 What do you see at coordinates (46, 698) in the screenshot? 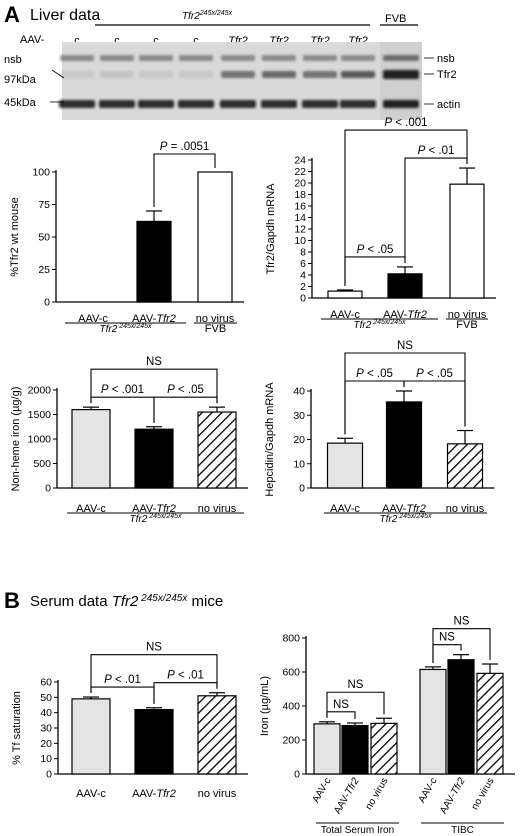
I see `y-tick-label: 50` at bounding box center [46, 698].